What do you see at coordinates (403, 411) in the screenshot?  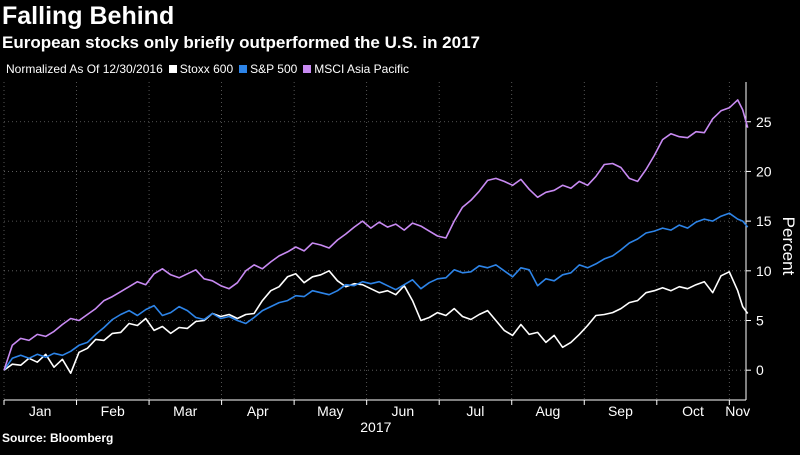 I see `x-tick-label-jun: Jun` at bounding box center [403, 411].